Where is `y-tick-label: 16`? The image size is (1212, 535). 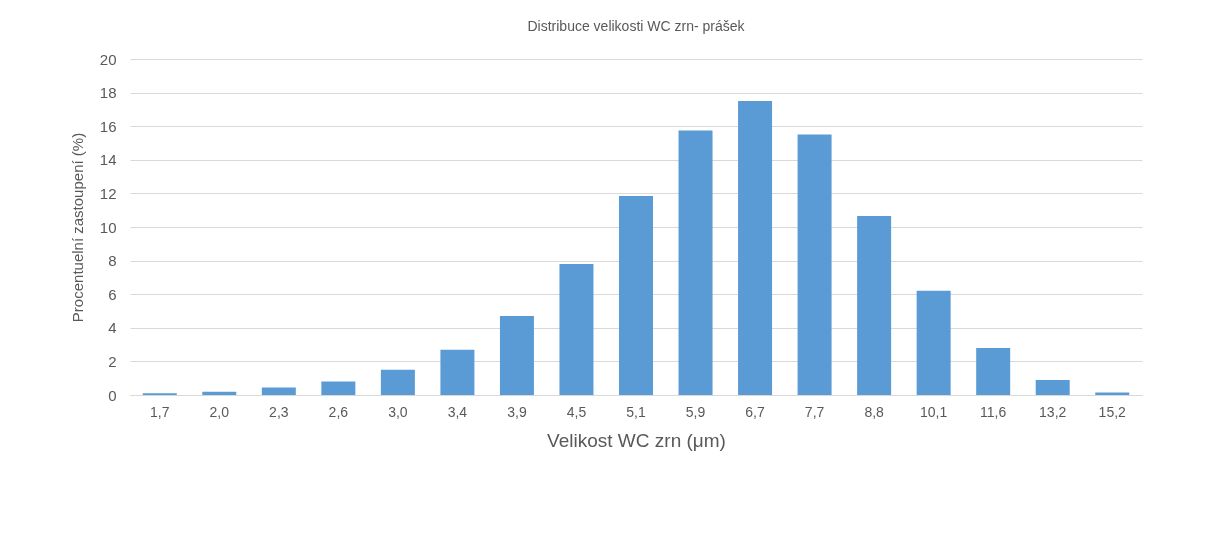
y-tick-label: 16 is located at coordinates (108, 126).